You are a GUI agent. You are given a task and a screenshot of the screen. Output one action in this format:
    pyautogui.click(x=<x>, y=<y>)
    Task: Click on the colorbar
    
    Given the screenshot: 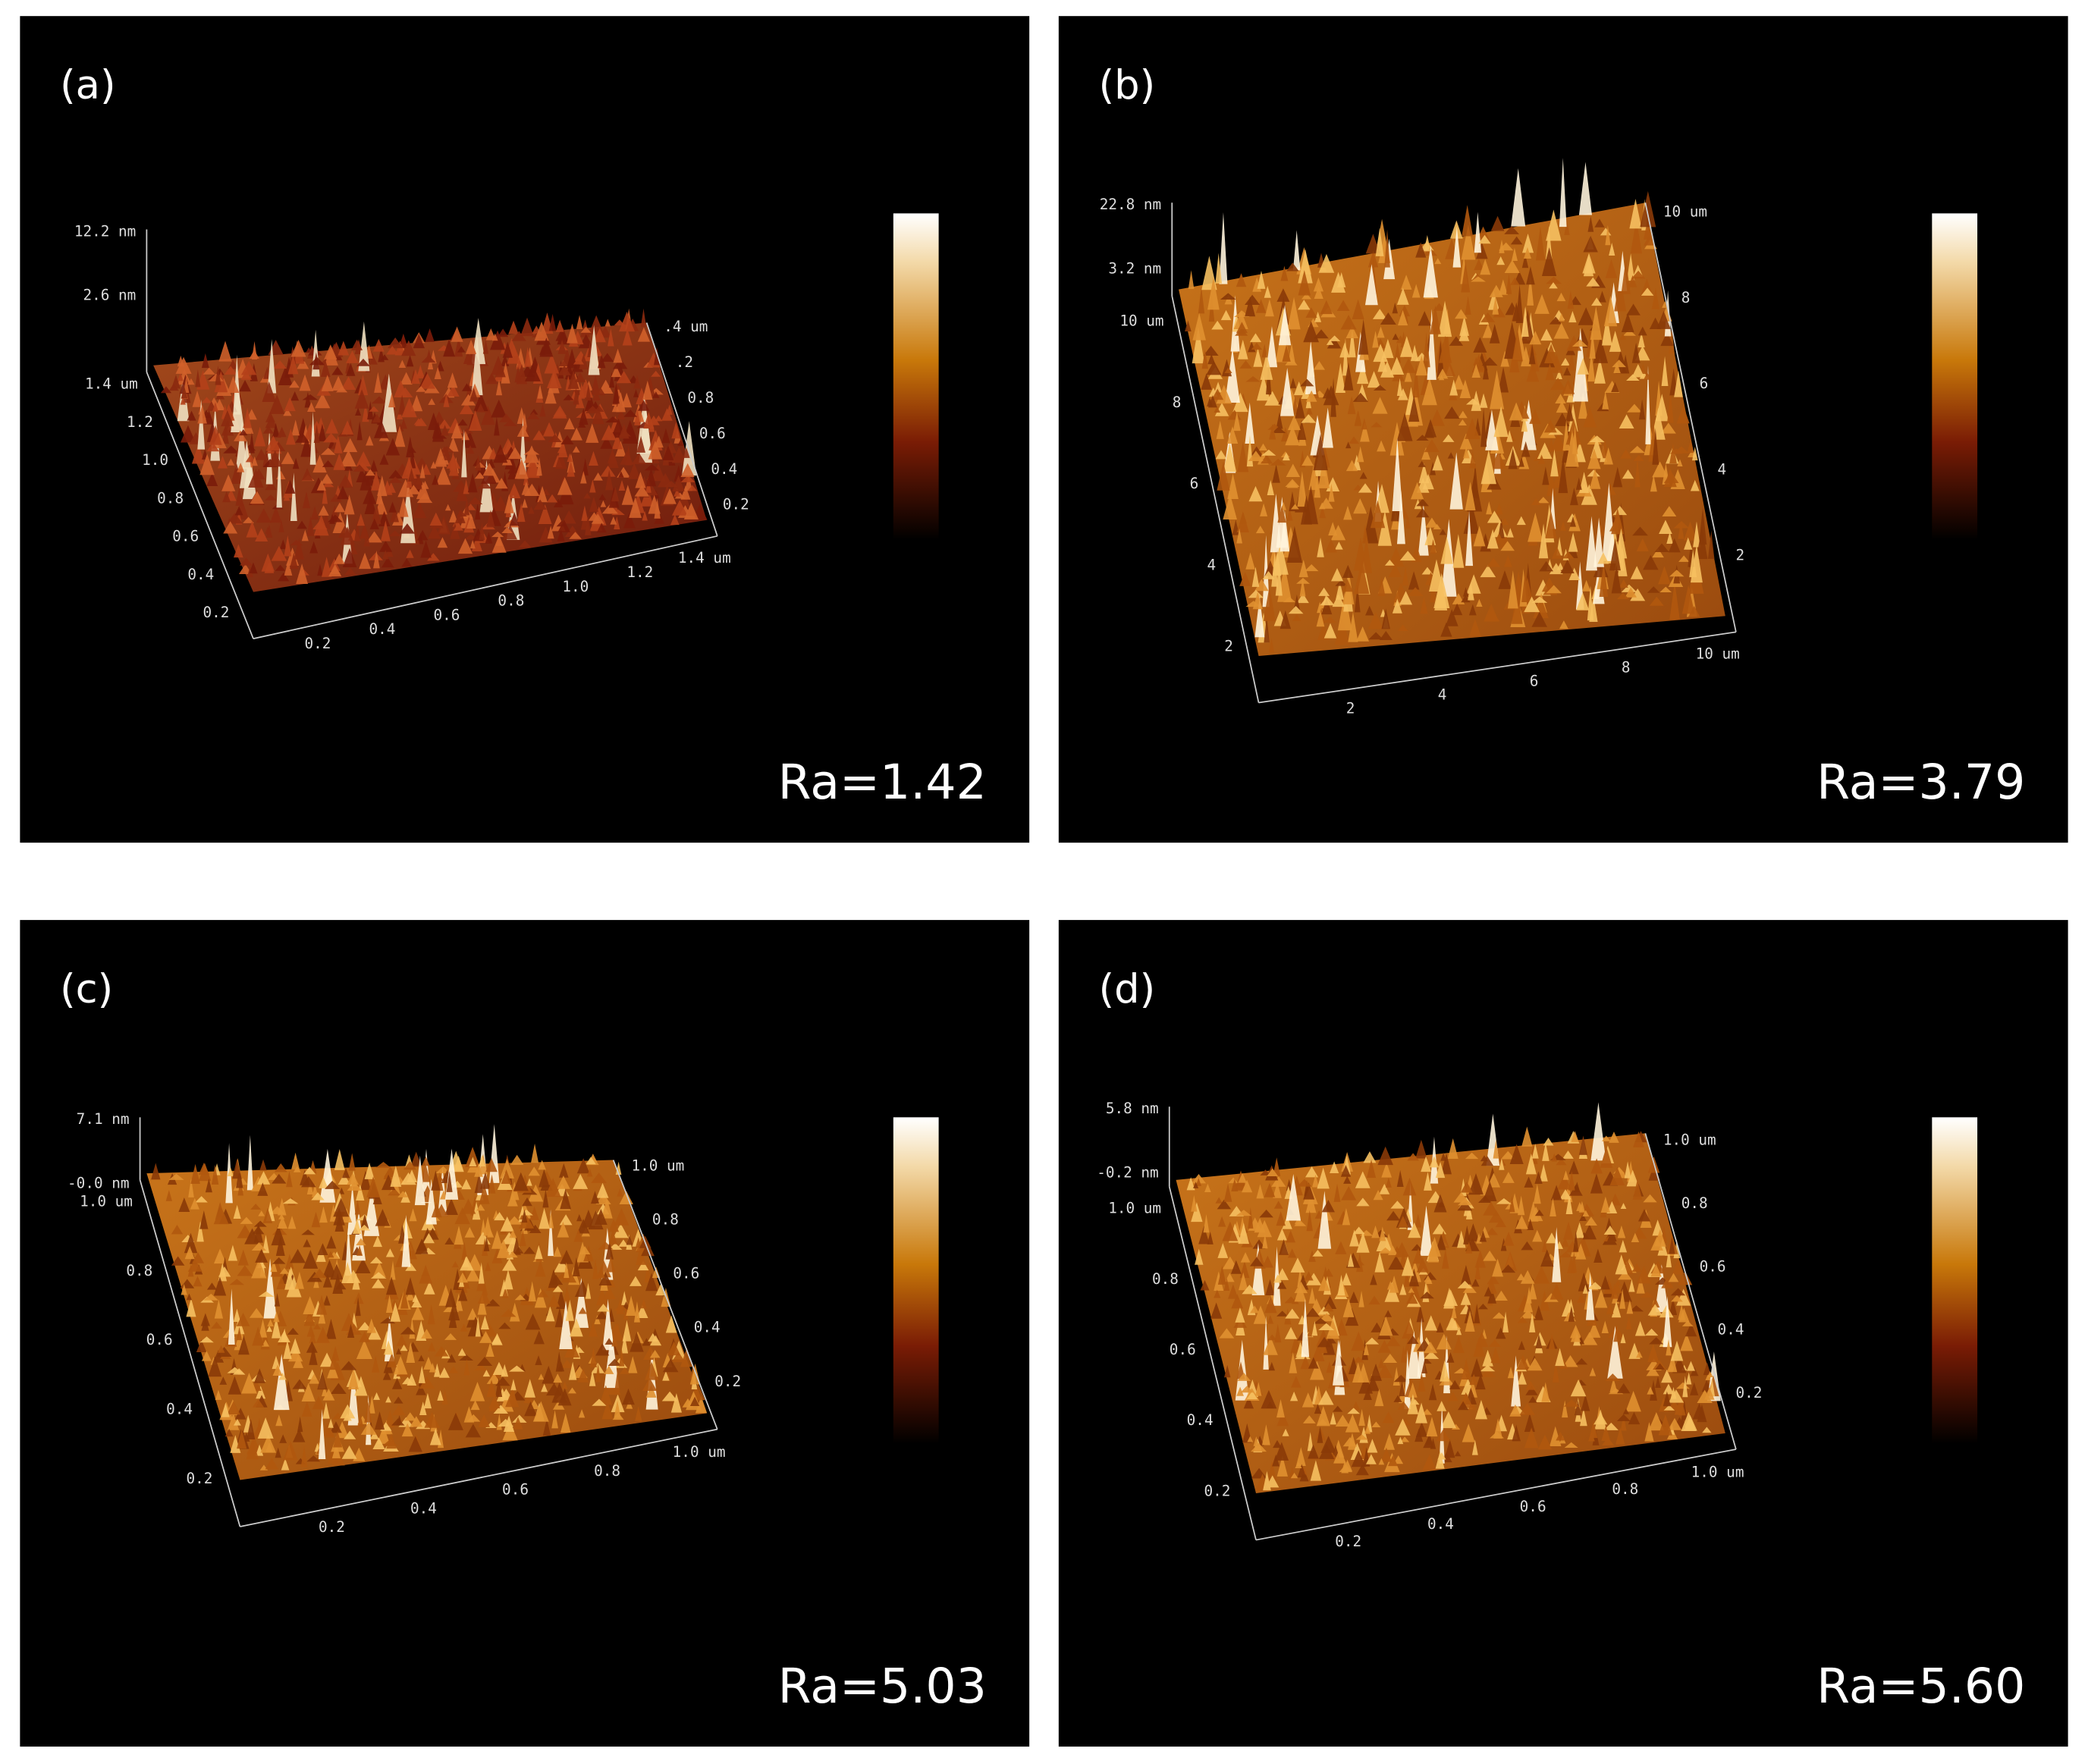 What is the action you would take?
    pyautogui.click(x=916, y=377)
    